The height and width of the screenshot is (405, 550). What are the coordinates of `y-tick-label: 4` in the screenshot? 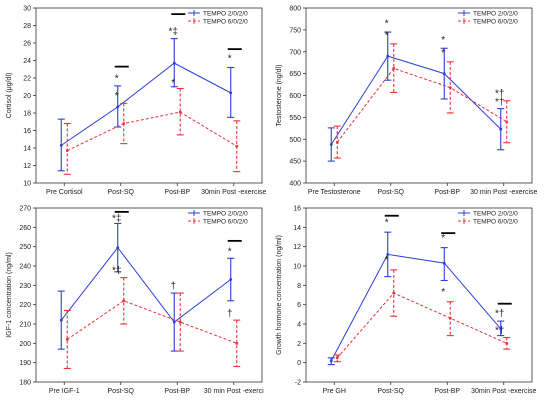 It's located at (299, 325).